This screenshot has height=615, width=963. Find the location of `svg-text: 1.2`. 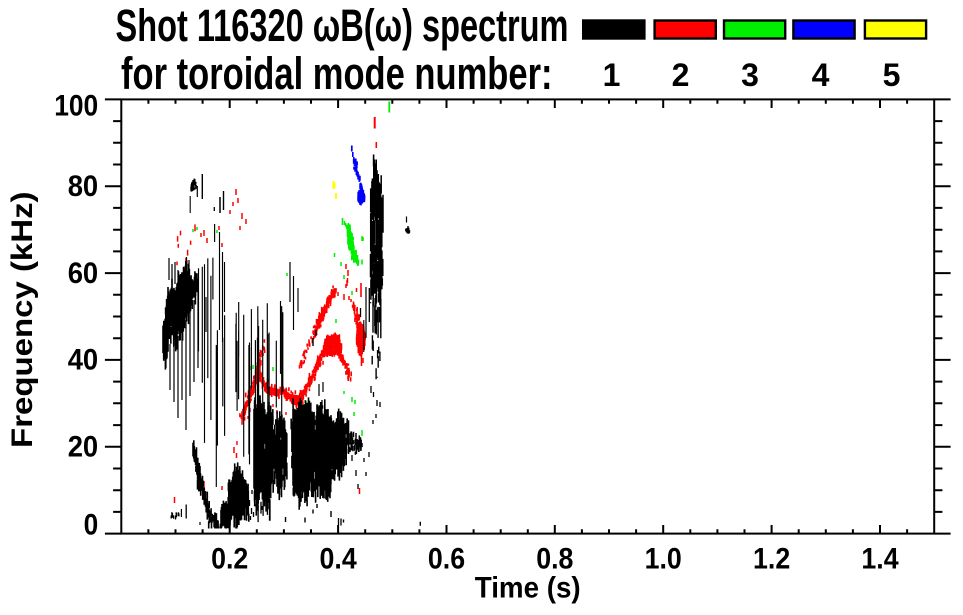

svg-text: 1.2 is located at coordinates (771, 558).